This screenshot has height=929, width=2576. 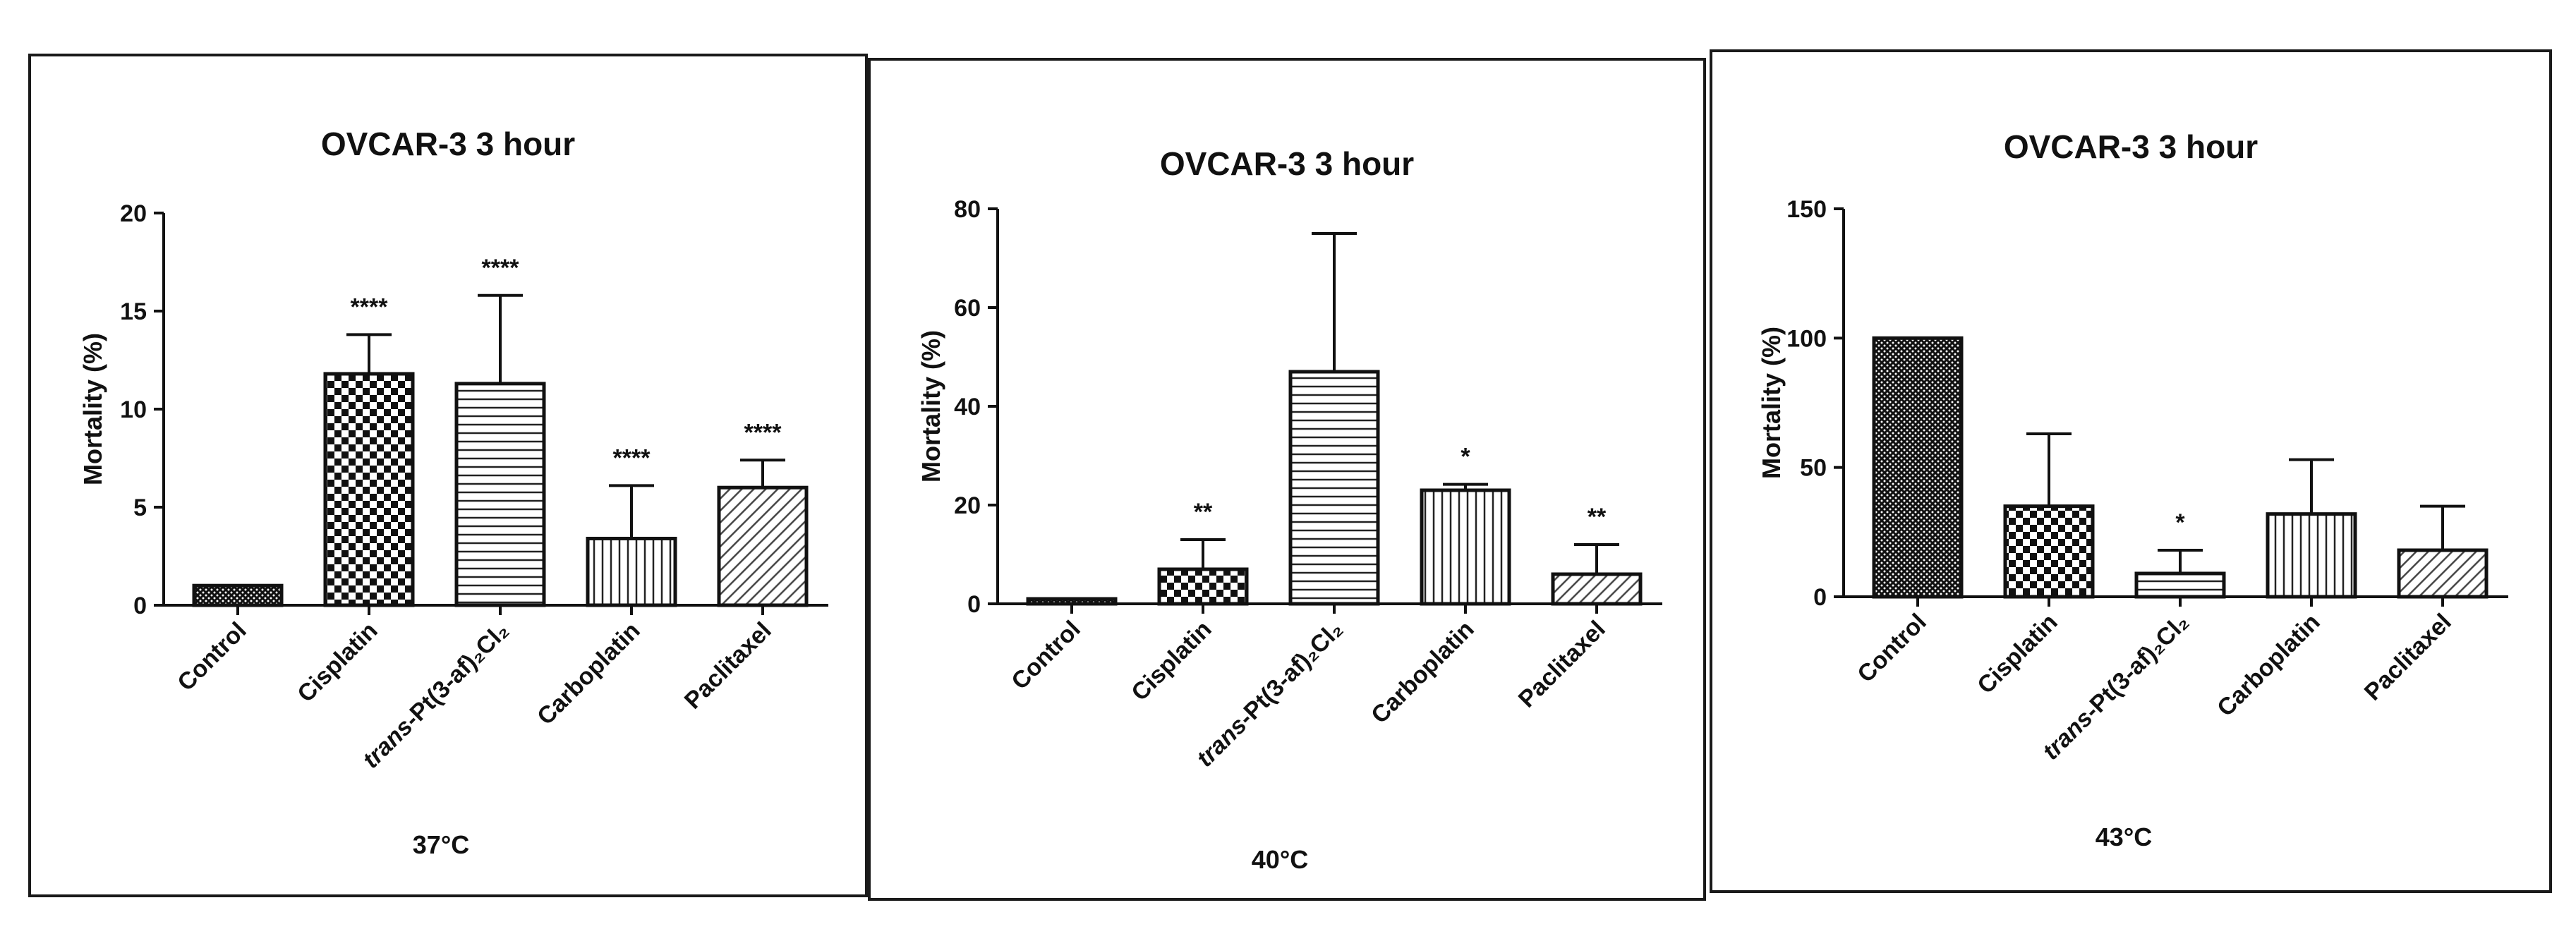 What do you see at coordinates (968, 407) in the screenshot?
I see `y-tick-label: 40` at bounding box center [968, 407].